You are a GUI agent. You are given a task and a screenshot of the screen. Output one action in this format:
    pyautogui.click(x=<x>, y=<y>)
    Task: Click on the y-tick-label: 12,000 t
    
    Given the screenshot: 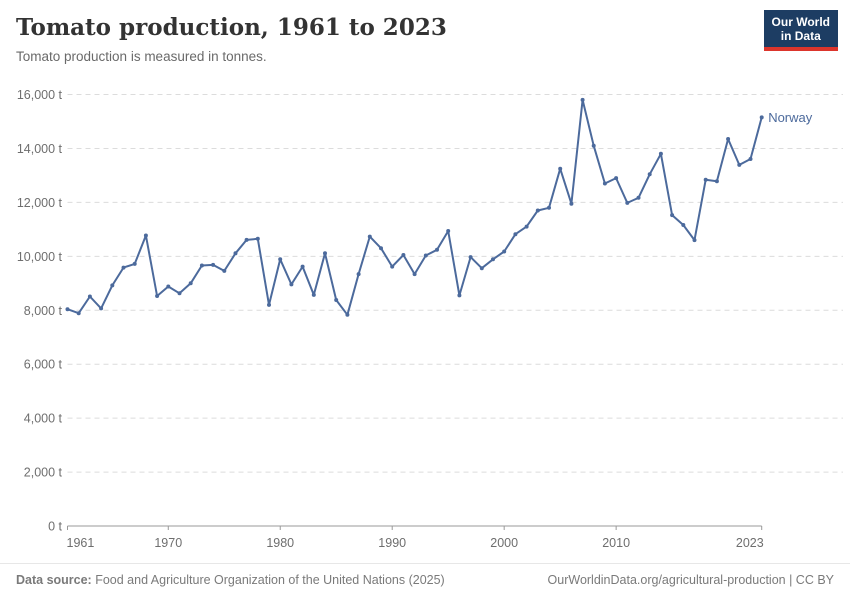 What is the action you would take?
    pyautogui.click(x=40, y=203)
    